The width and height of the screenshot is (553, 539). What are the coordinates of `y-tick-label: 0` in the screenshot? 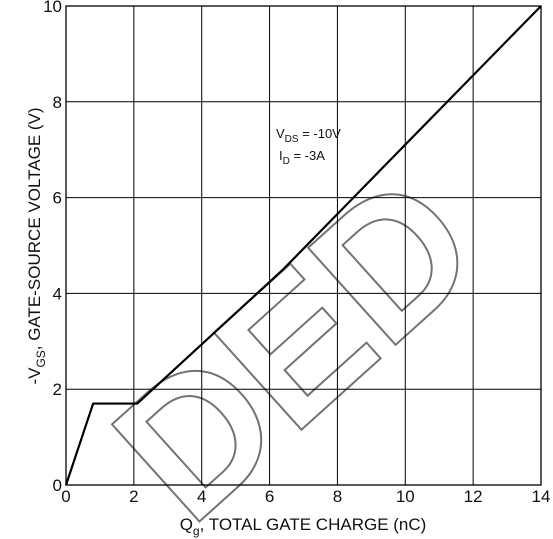 It's located at (57, 485).